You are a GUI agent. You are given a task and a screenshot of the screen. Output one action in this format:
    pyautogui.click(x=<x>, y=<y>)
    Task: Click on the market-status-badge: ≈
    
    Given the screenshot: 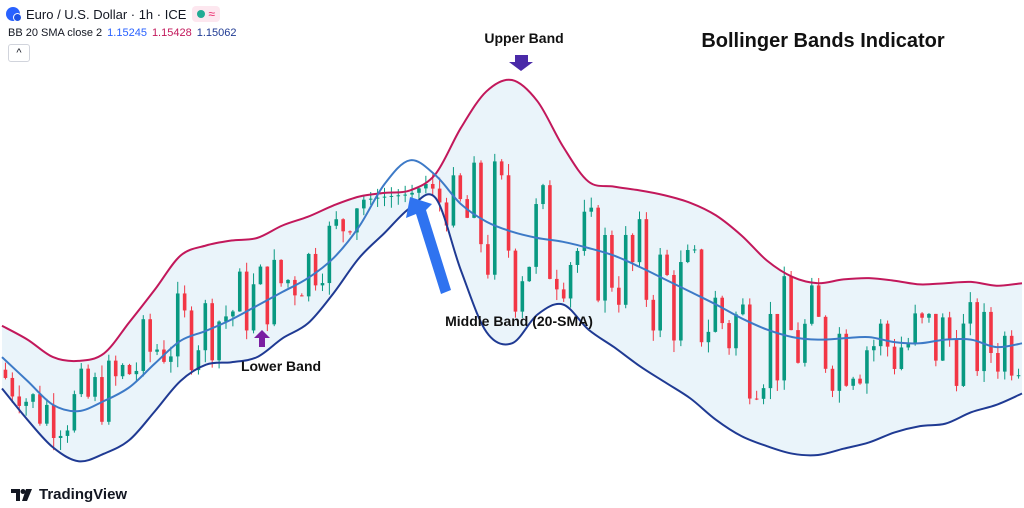 What is the action you would take?
    pyautogui.click(x=206, y=14)
    